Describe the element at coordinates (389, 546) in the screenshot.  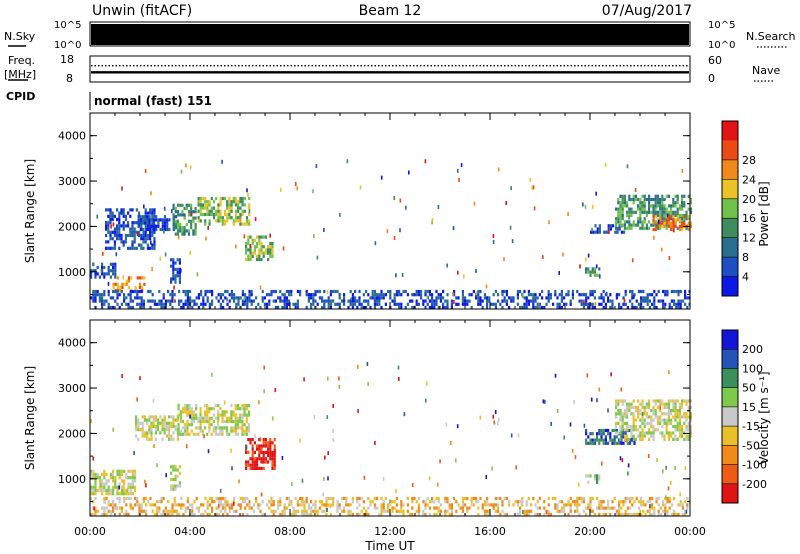
I see `xaxis-label: Time UT` at that location.